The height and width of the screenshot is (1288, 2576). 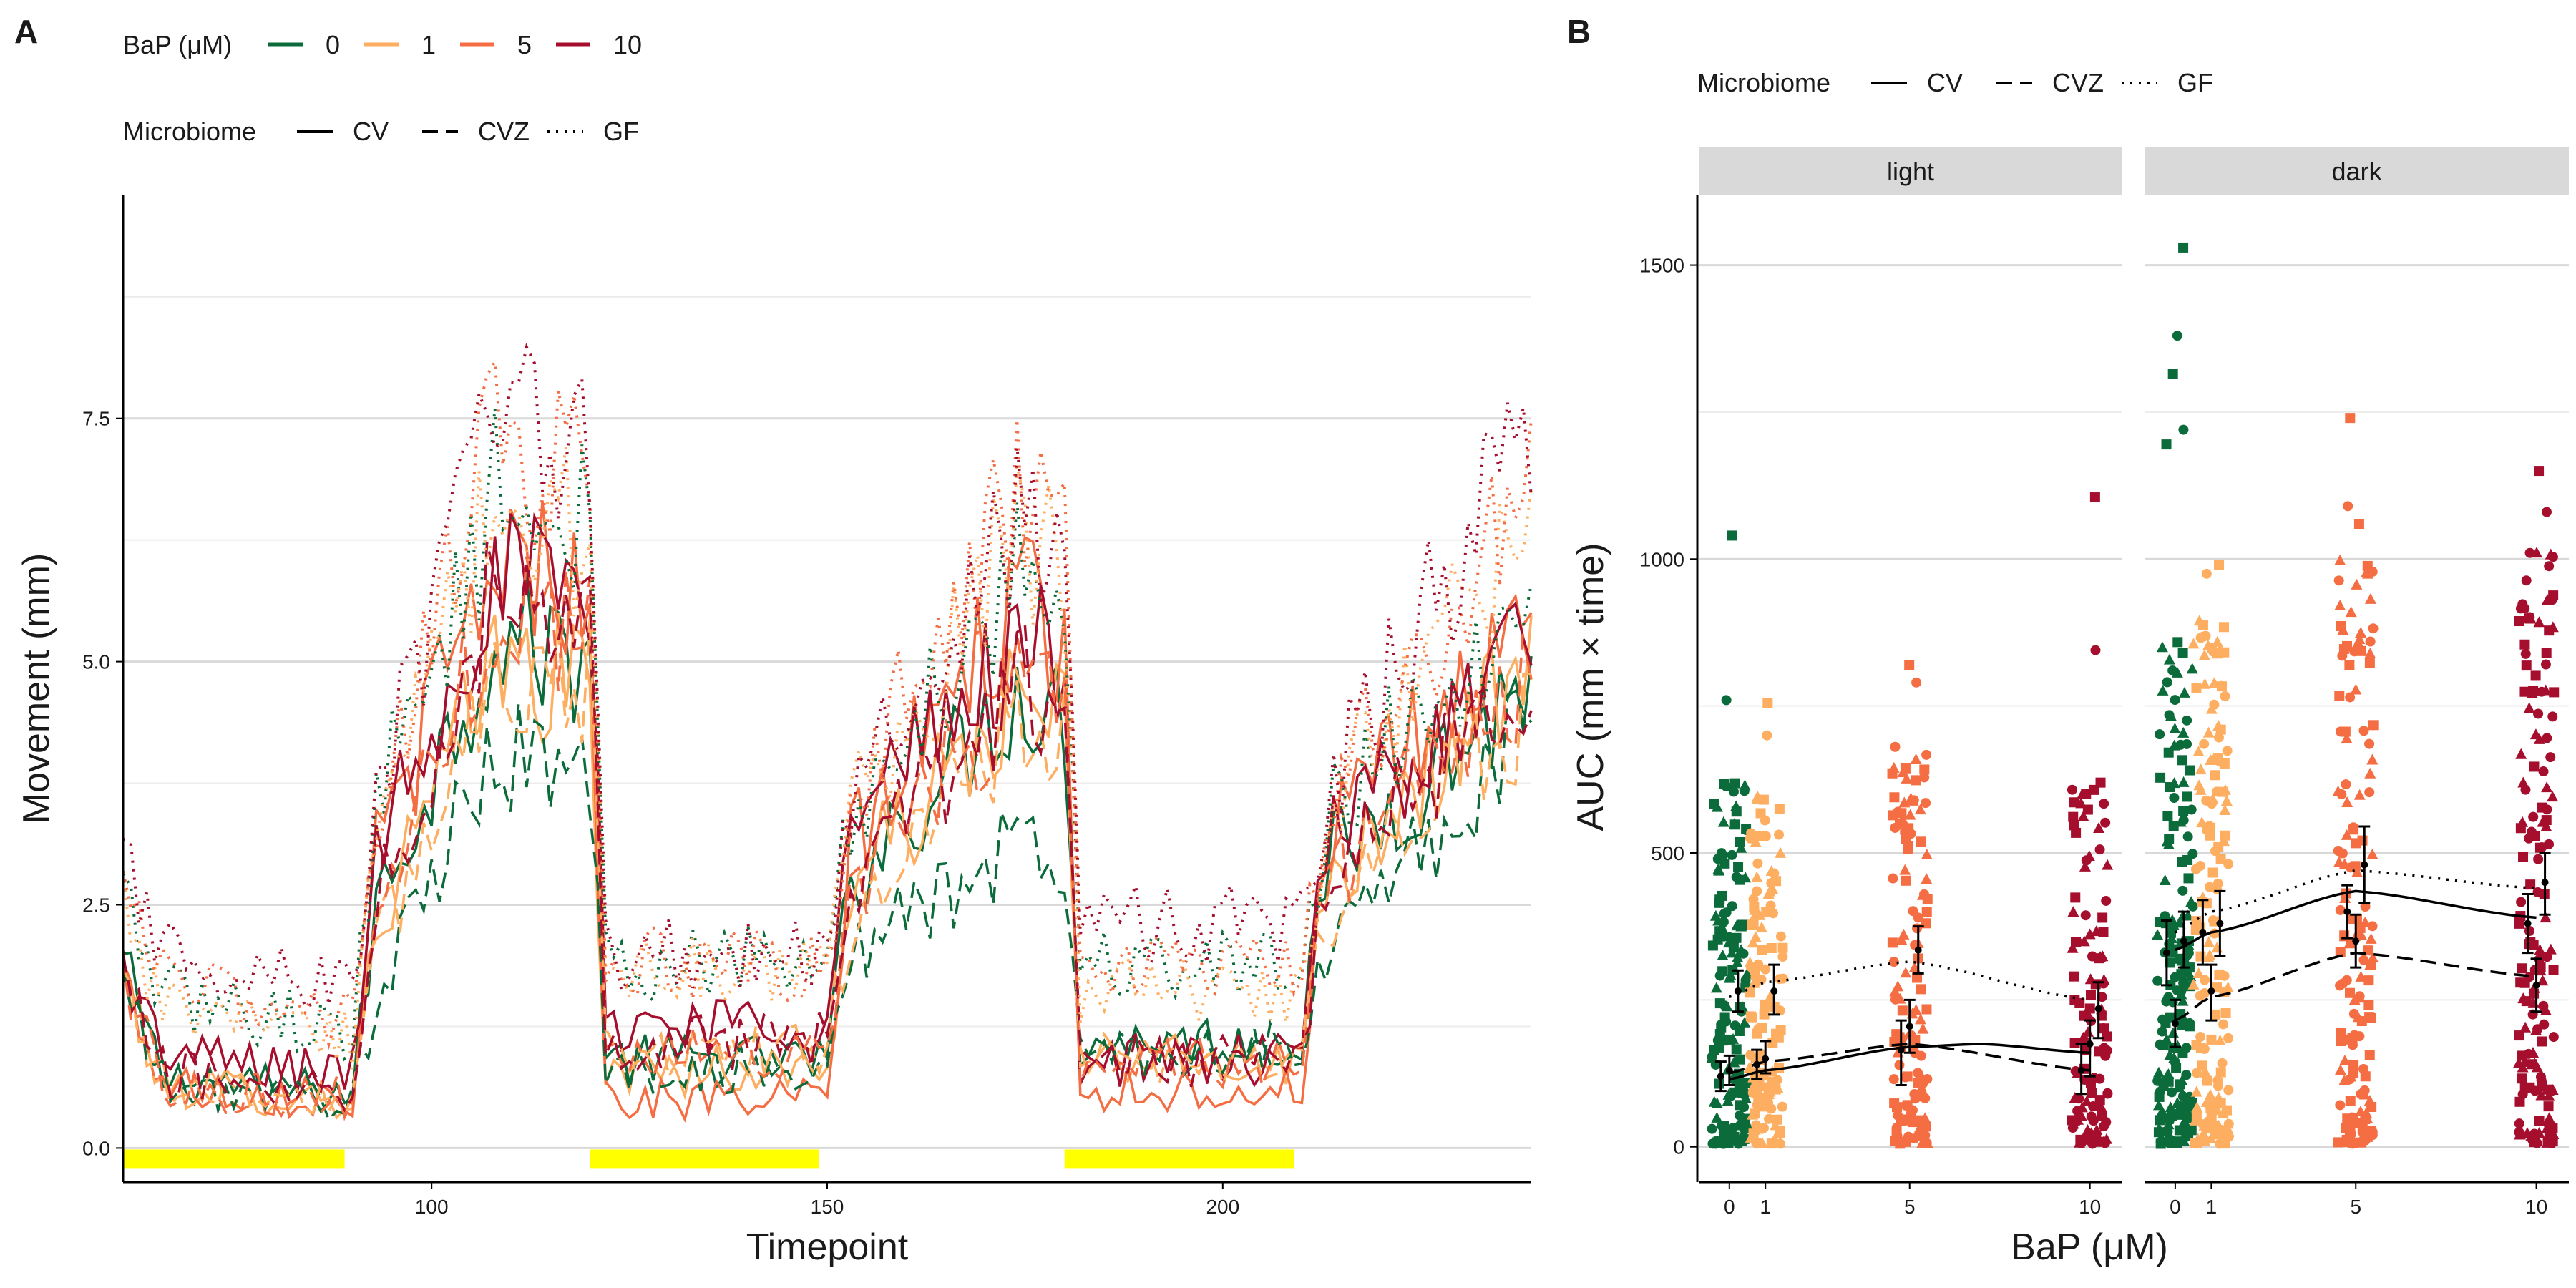 What do you see at coordinates (96, 662) in the screenshot?
I see `y-tick-label: 5.0` at bounding box center [96, 662].